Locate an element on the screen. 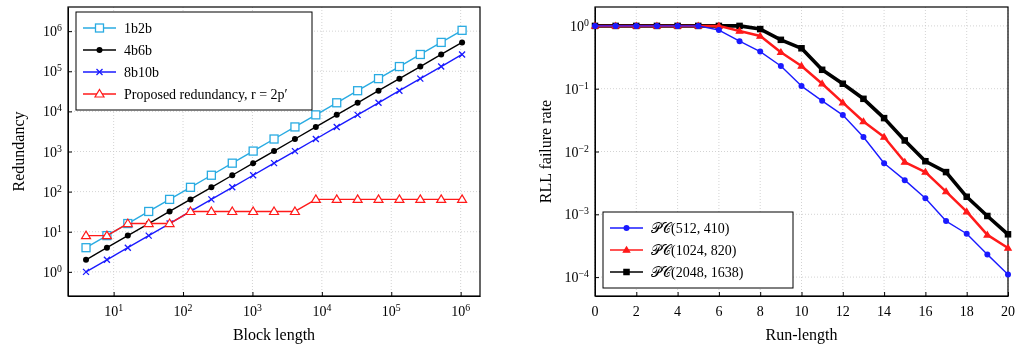 The width and height of the screenshot is (1022, 352). x-axis-title: Block length is located at coordinates (274, 335).